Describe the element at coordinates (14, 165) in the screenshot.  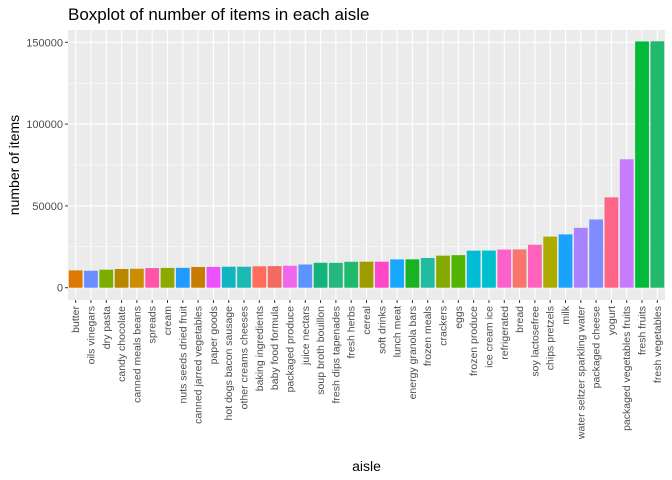
I see `y-axis-title: number of items` at that location.